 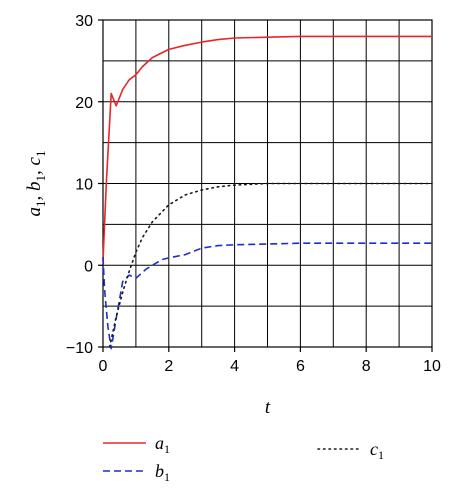 What do you see at coordinates (268, 407) in the screenshot?
I see `x-axis-label: t` at bounding box center [268, 407].